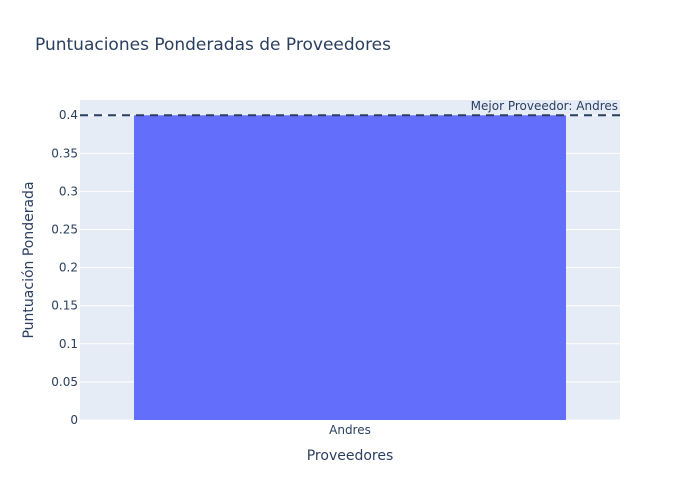 The width and height of the screenshot is (700, 500). What do you see at coordinates (64, 153) in the screenshot?
I see `y-tick-label: 0.35` at bounding box center [64, 153].